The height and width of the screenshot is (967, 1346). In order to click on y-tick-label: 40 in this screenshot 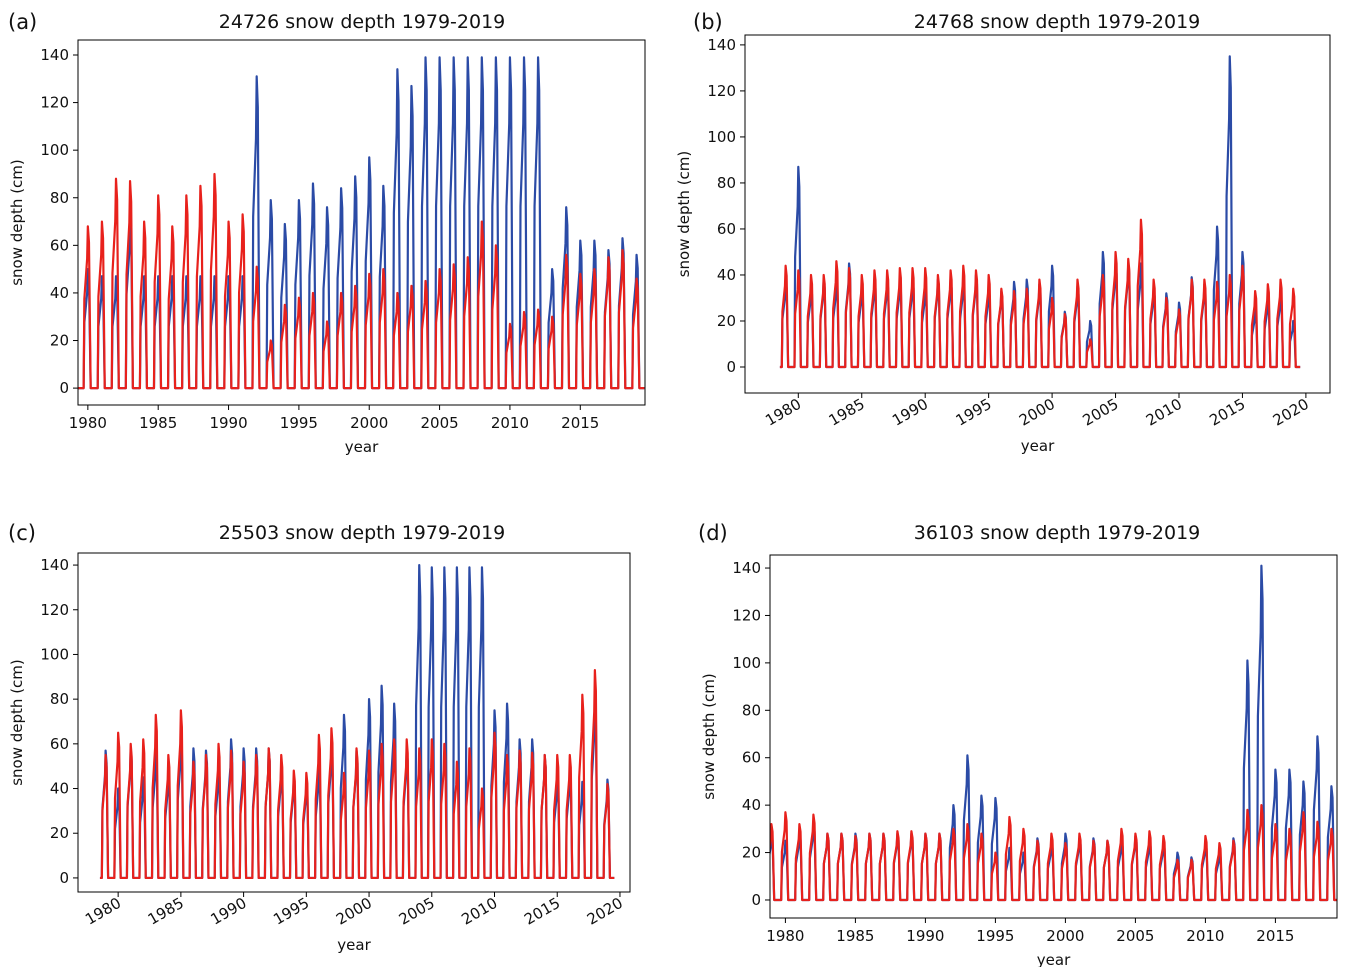, I will do `click(59, 789)`.